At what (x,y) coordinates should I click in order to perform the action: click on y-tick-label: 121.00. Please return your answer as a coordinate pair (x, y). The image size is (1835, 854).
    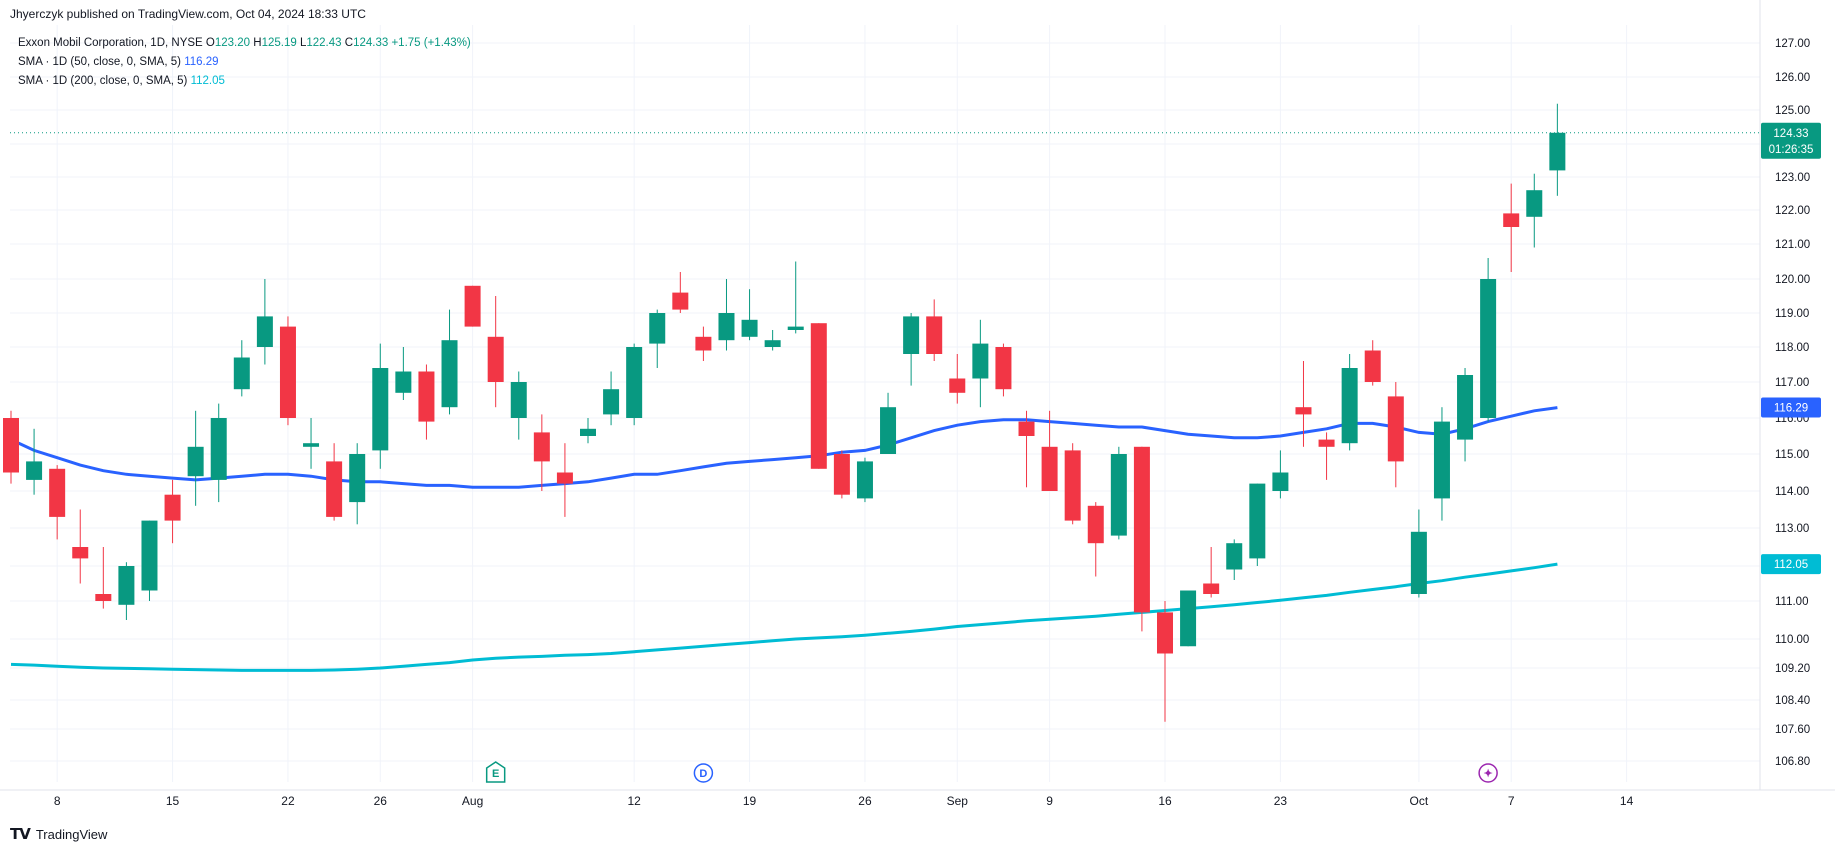
    Looking at the image, I should click on (1792, 245).